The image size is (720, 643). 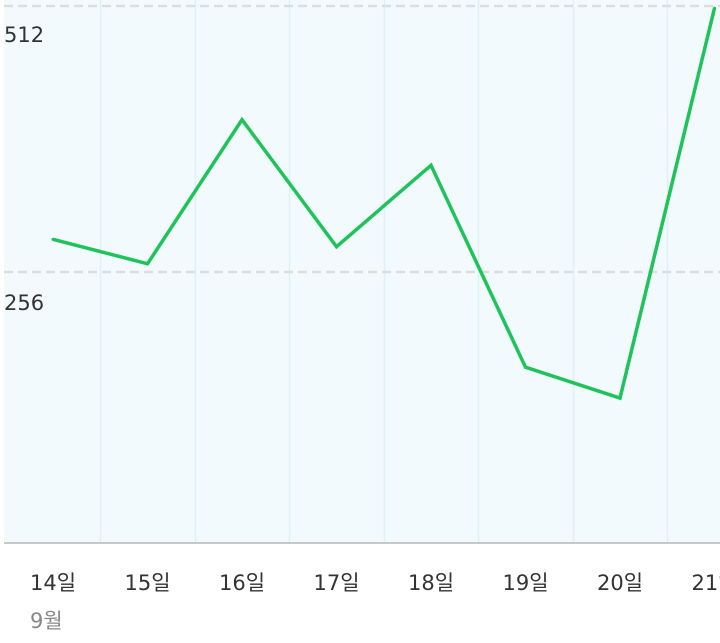 I want to click on x-tick-label: 17일, so click(x=336, y=583).